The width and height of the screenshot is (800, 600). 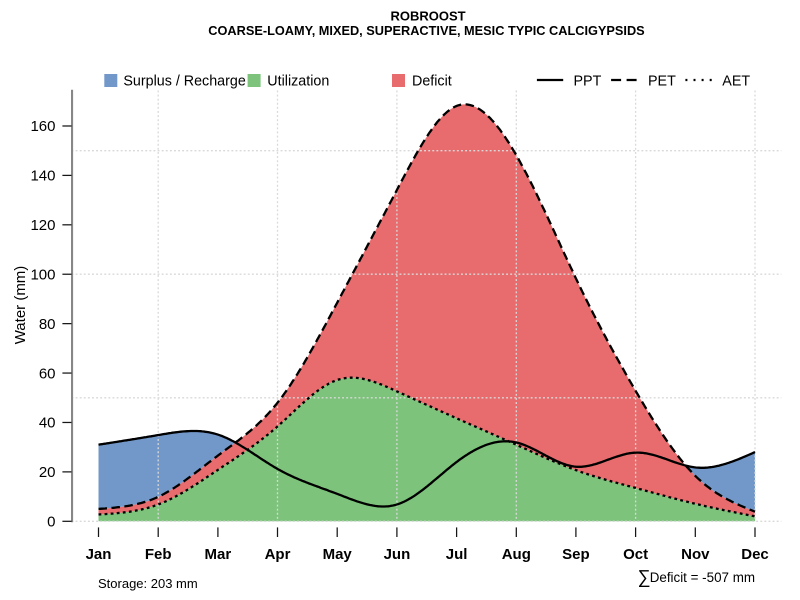 What do you see at coordinates (42, 126) in the screenshot?
I see `svg-text: 160` at bounding box center [42, 126].